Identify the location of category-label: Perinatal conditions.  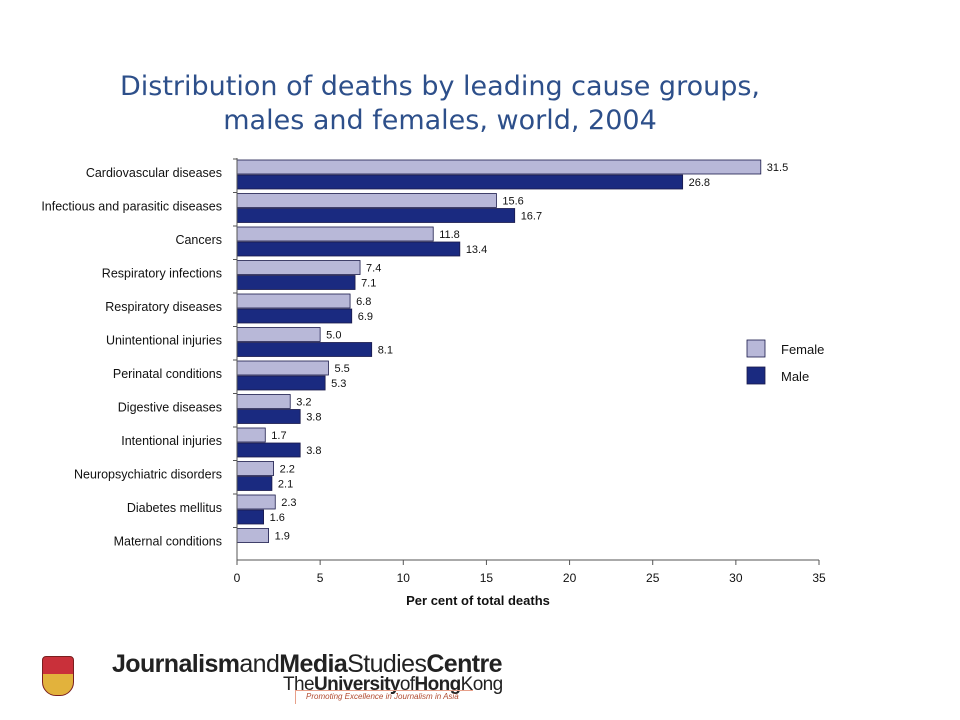
(167, 374).